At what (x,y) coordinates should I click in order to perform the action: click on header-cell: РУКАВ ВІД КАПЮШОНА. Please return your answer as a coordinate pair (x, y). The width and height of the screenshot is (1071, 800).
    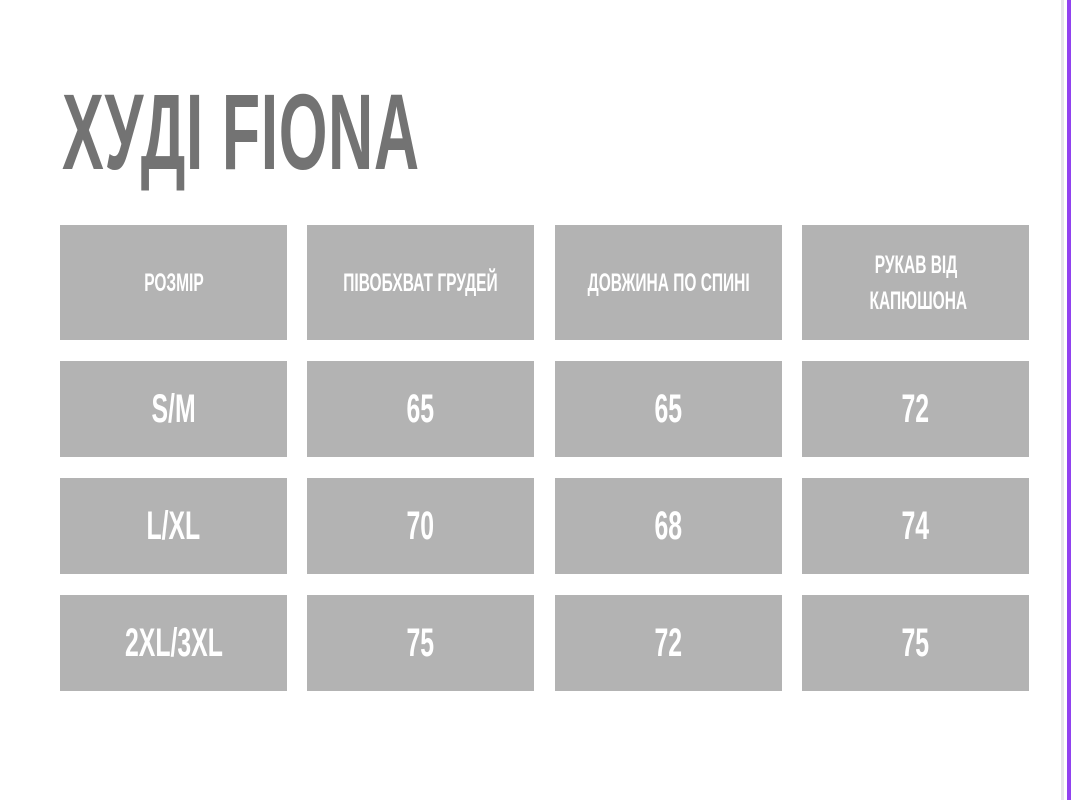
    Looking at the image, I should click on (915, 282).